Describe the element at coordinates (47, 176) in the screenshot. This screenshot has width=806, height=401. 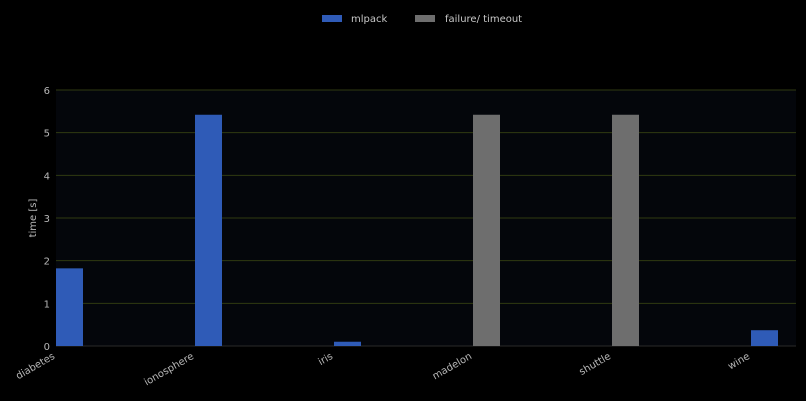
I see `y-tick-label: 4` at that location.